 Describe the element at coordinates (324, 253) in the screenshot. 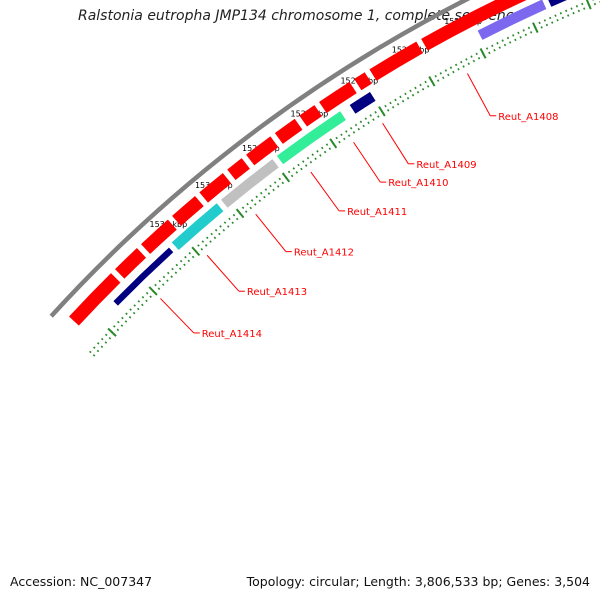

I see `gene-label: Reut_A1412` at that location.